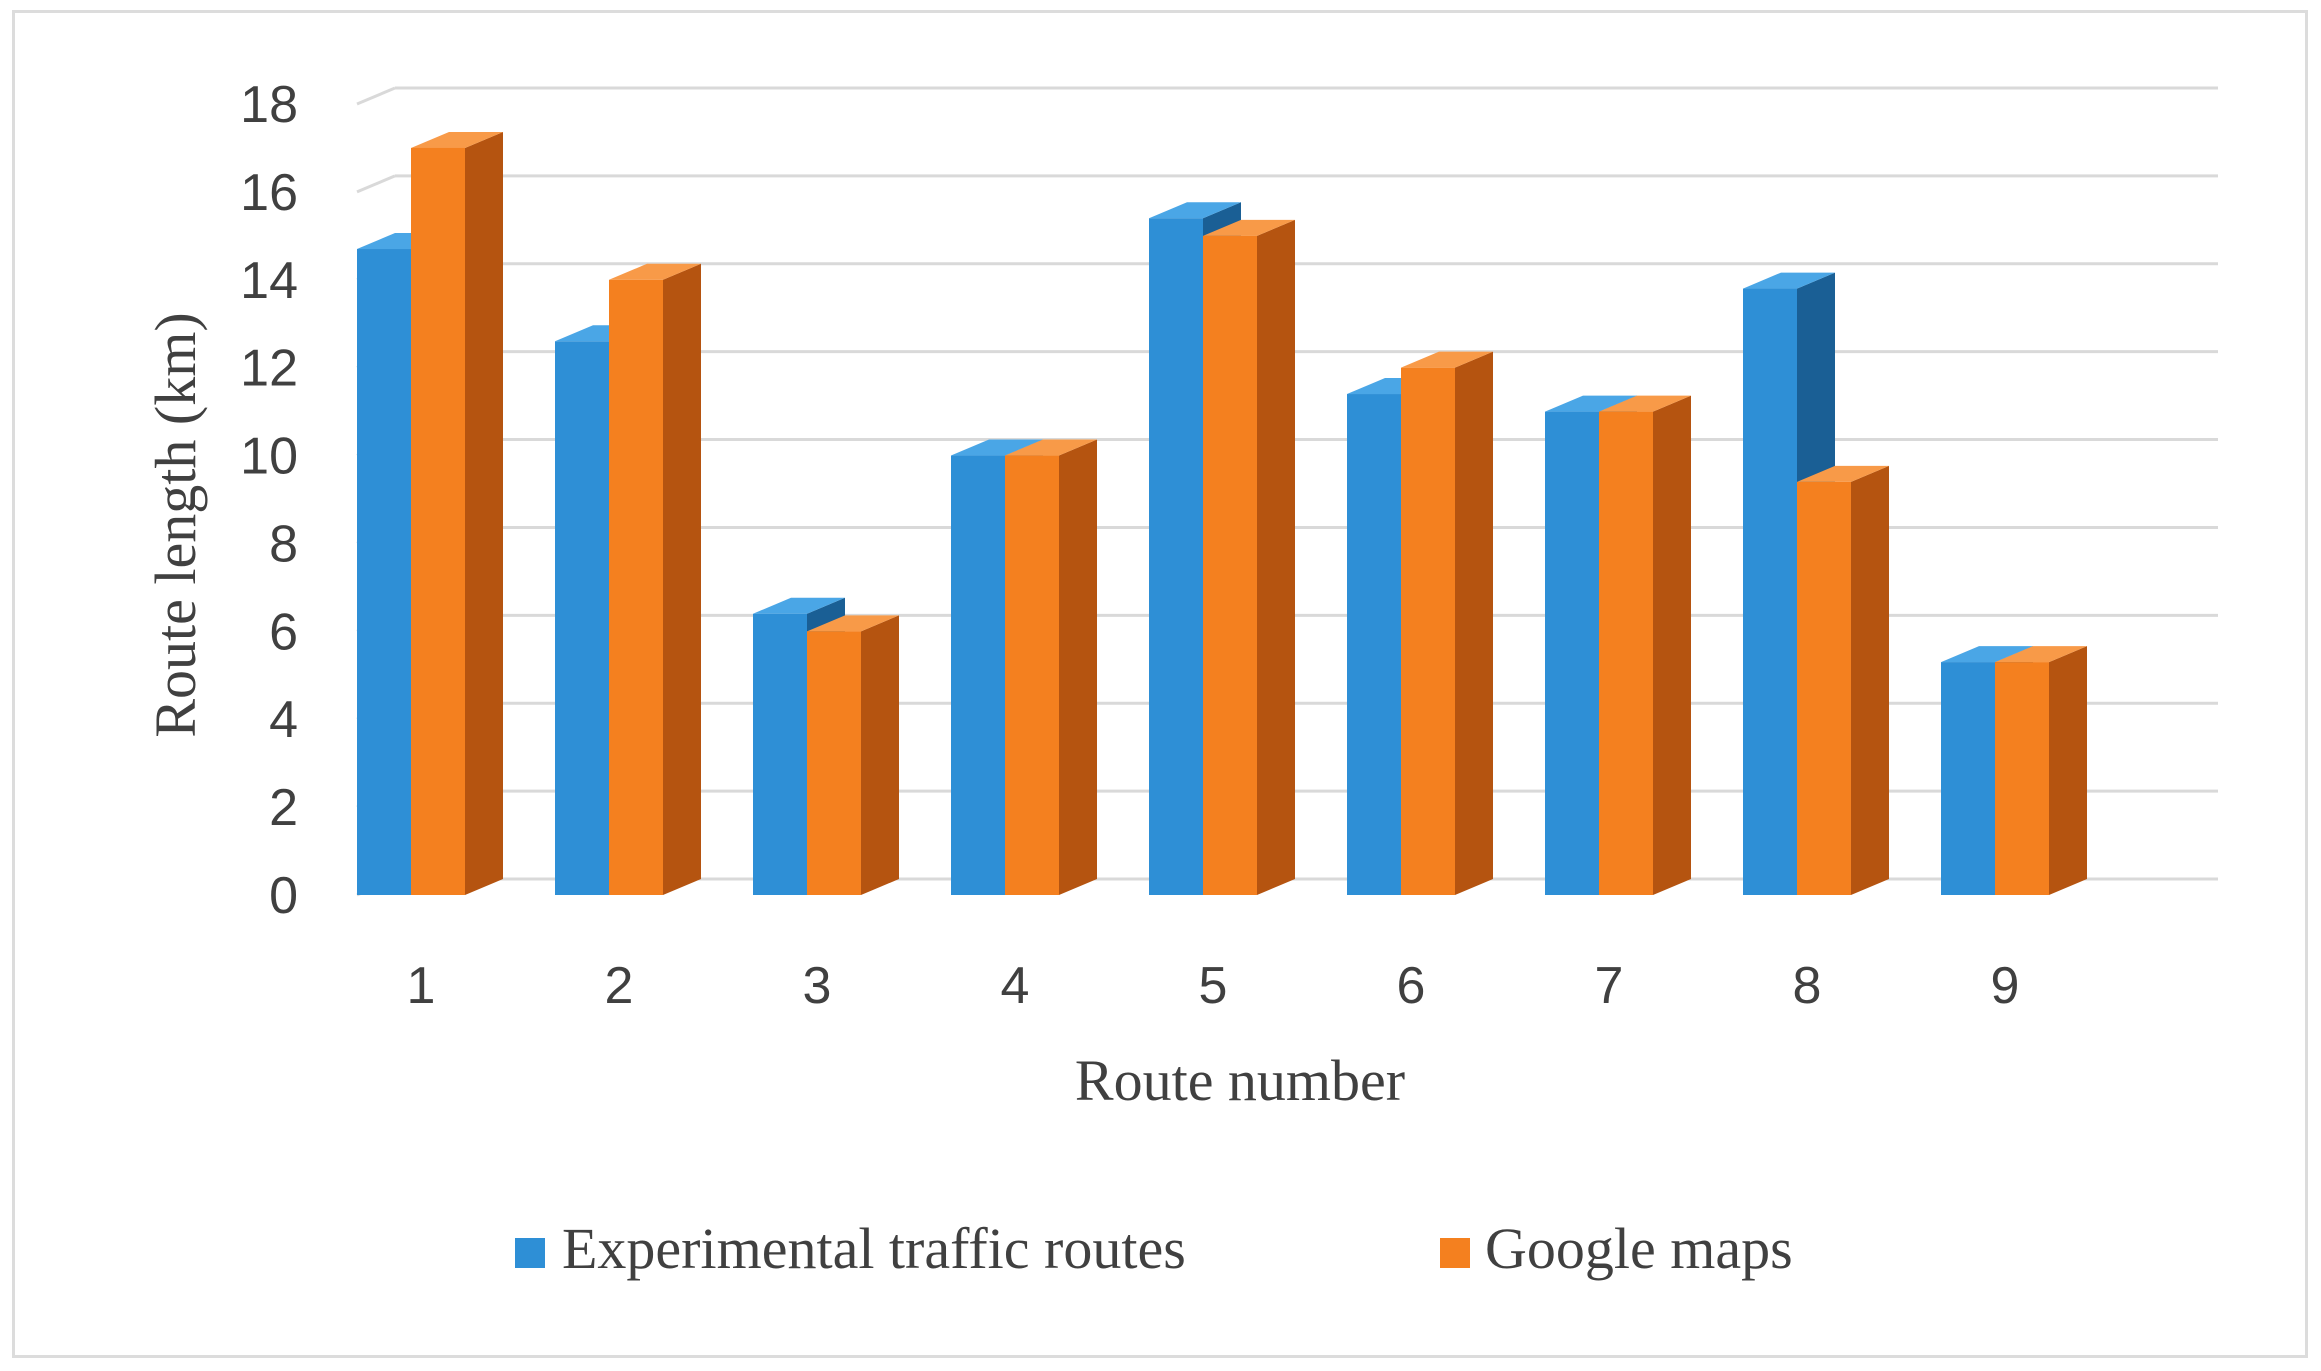  Describe the element at coordinates (530, 1253) in the screenshot. I see `legend-swatch-experimental` at that location.